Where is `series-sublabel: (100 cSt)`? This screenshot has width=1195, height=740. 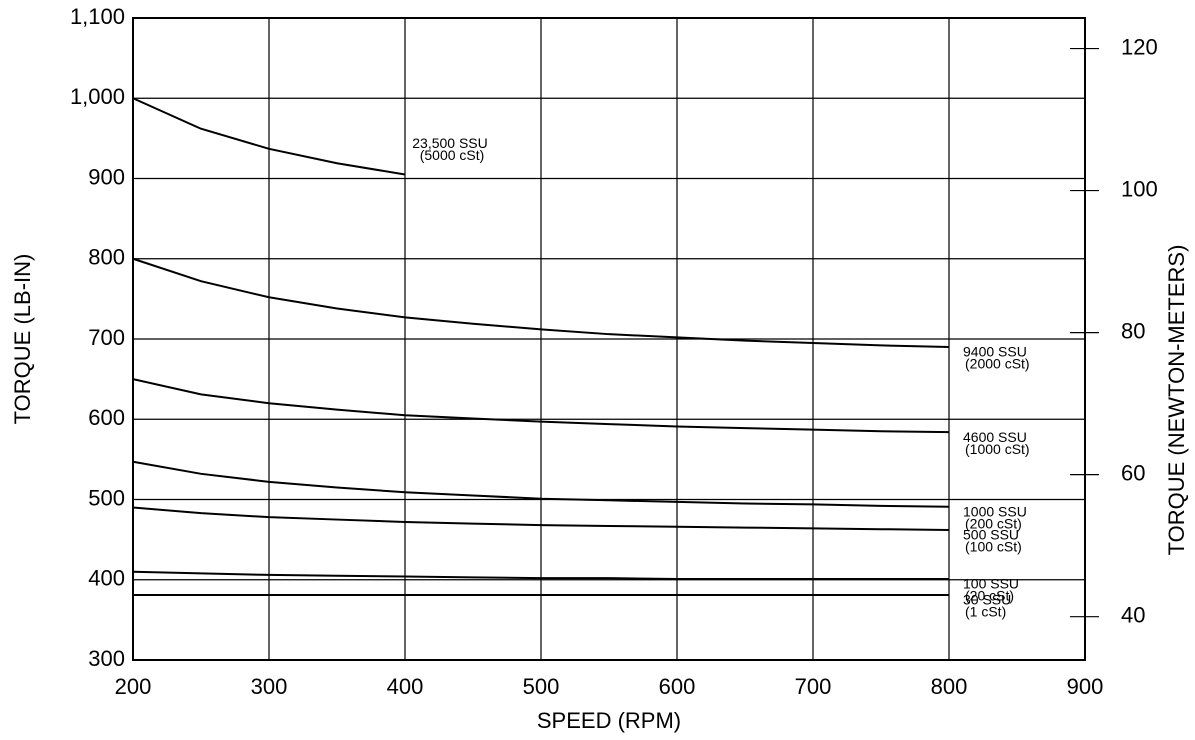
series-sublabel: (100 cSt) is located at coordinates (993, 547).